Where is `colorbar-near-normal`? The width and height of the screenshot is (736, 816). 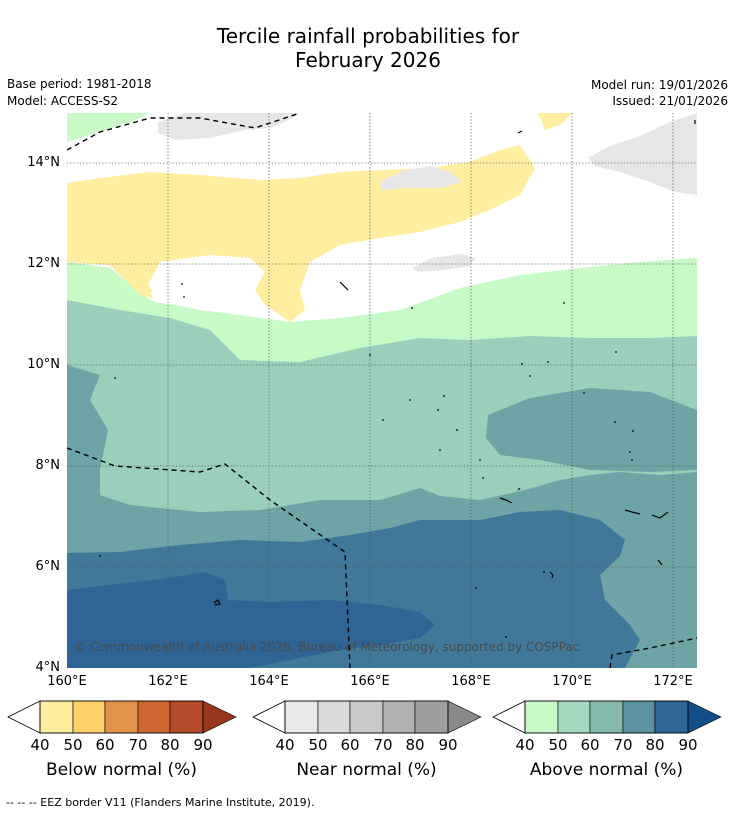
colorbar-near-normal is located at coordinates (367, 717).